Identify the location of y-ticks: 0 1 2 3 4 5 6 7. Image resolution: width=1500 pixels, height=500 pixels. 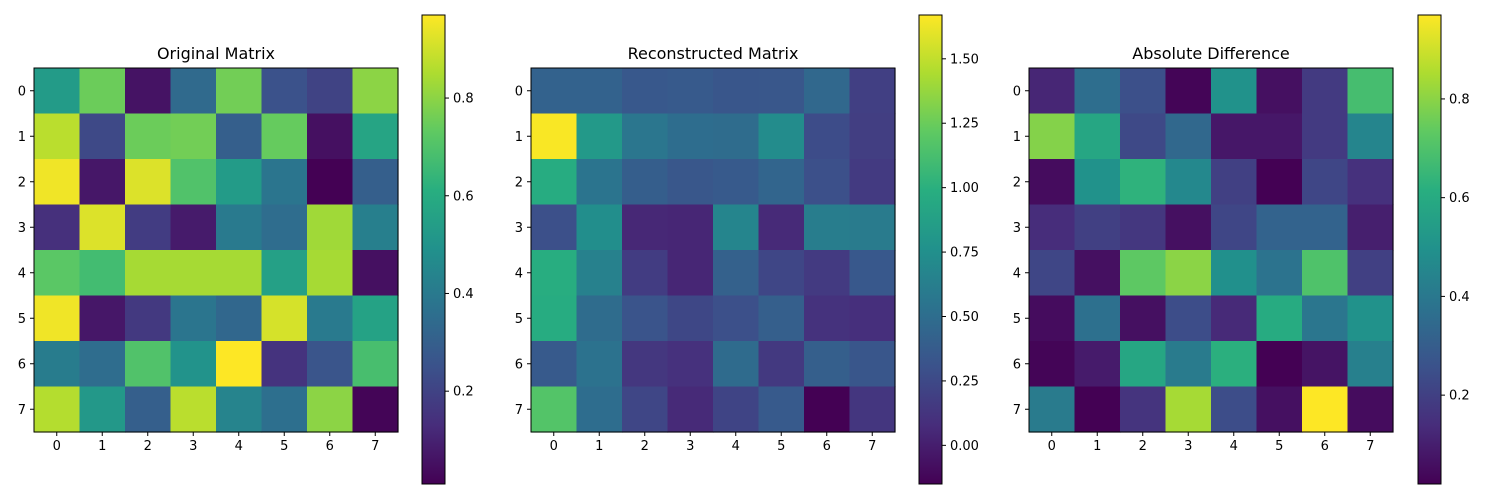
(26, 251).